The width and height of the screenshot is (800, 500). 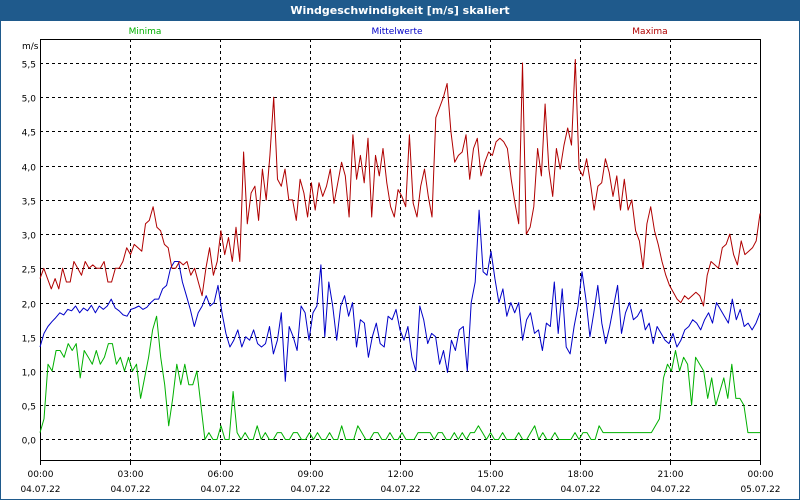 I want to click on y-tick-label: 3,0, so click(x=29, y=237).